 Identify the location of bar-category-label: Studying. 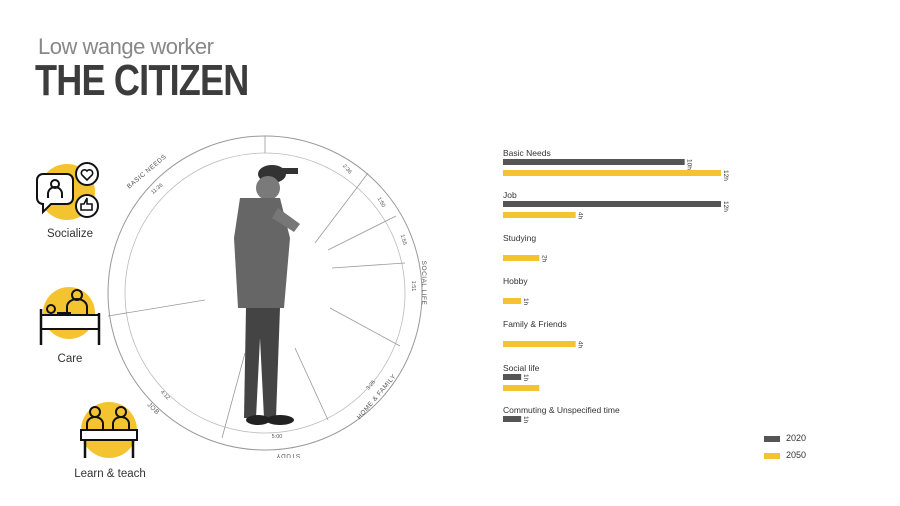
(519, 238).